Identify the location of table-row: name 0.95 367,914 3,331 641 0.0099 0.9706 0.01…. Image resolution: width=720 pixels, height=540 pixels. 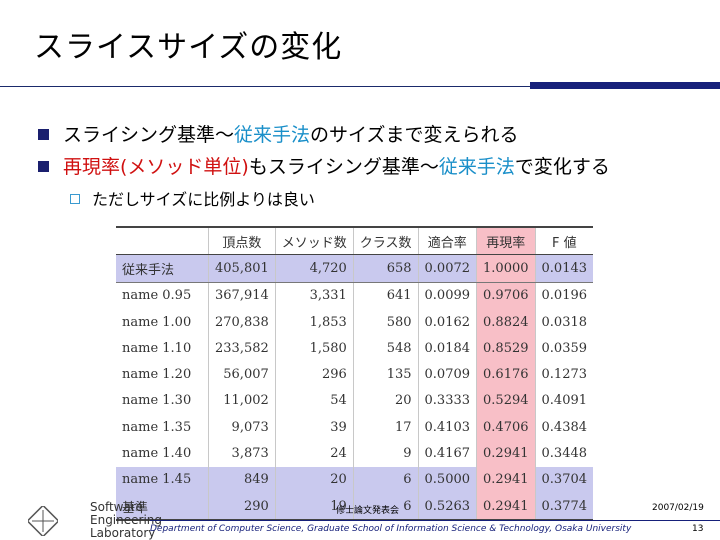
(355, 295).